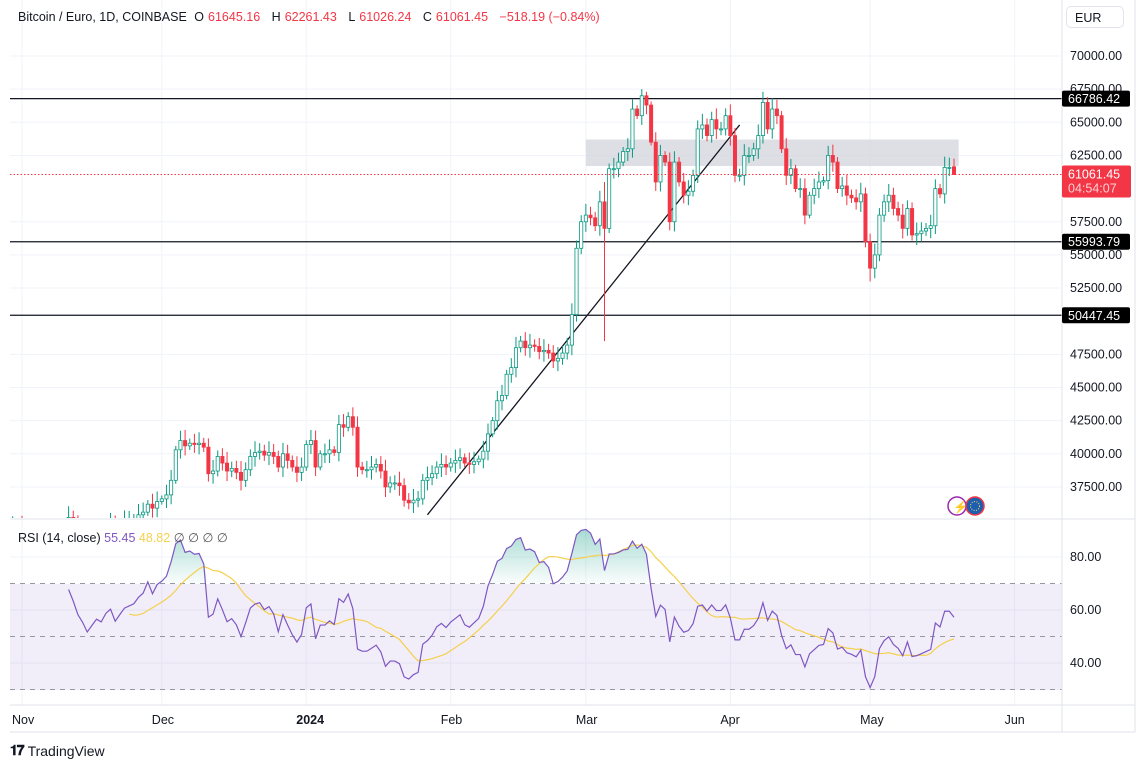 This screenshot has height=768, width=1145. Describe the element at coordinates (120, 538) in the screenshot. I see `rsi-value: 55.45` at that location.